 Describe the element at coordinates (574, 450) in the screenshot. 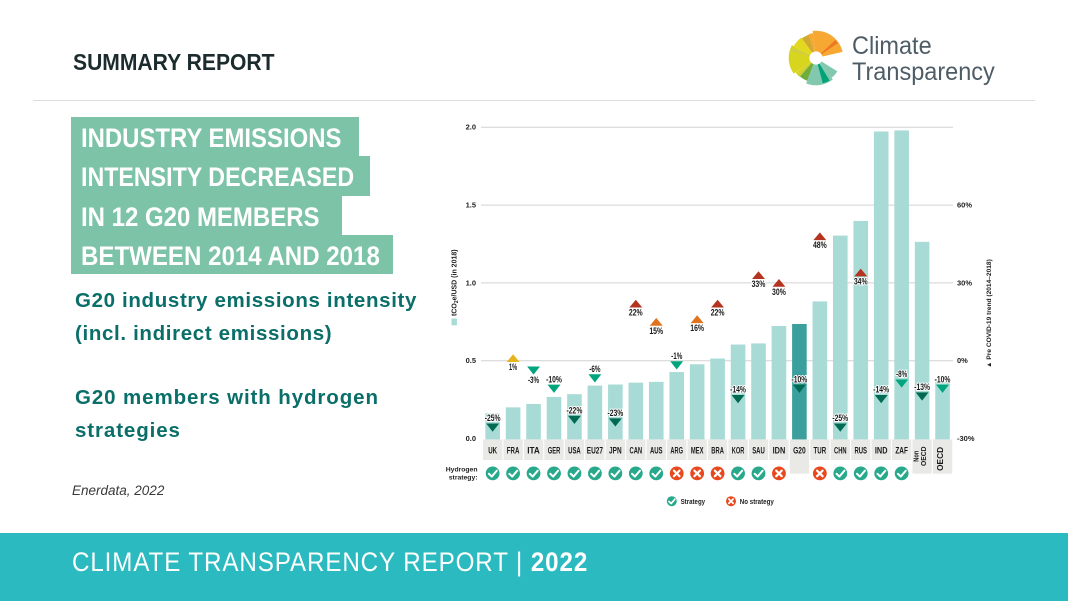

I see `svg-text: USA` at that location.